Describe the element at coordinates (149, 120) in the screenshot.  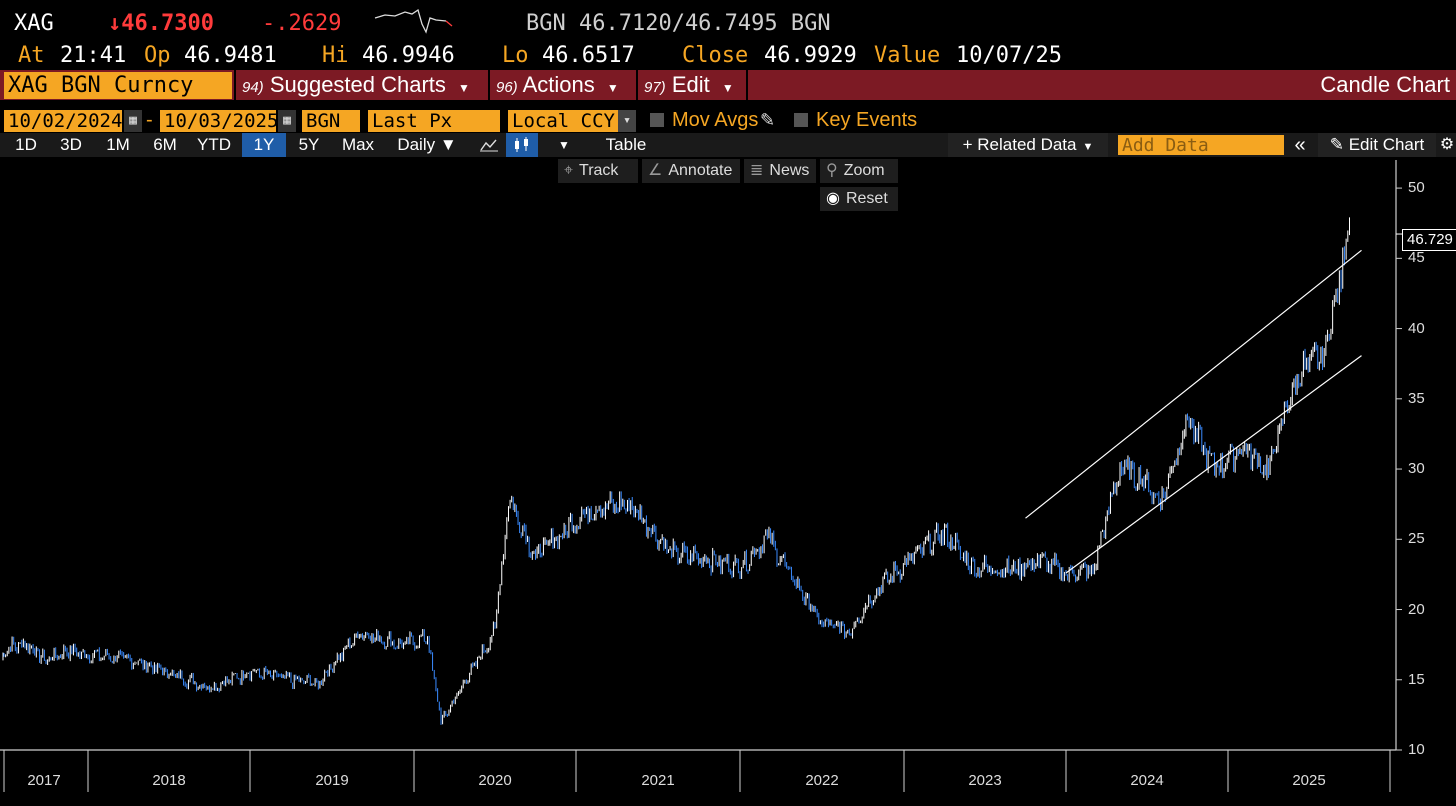
I see `date-dash: -` at that location.